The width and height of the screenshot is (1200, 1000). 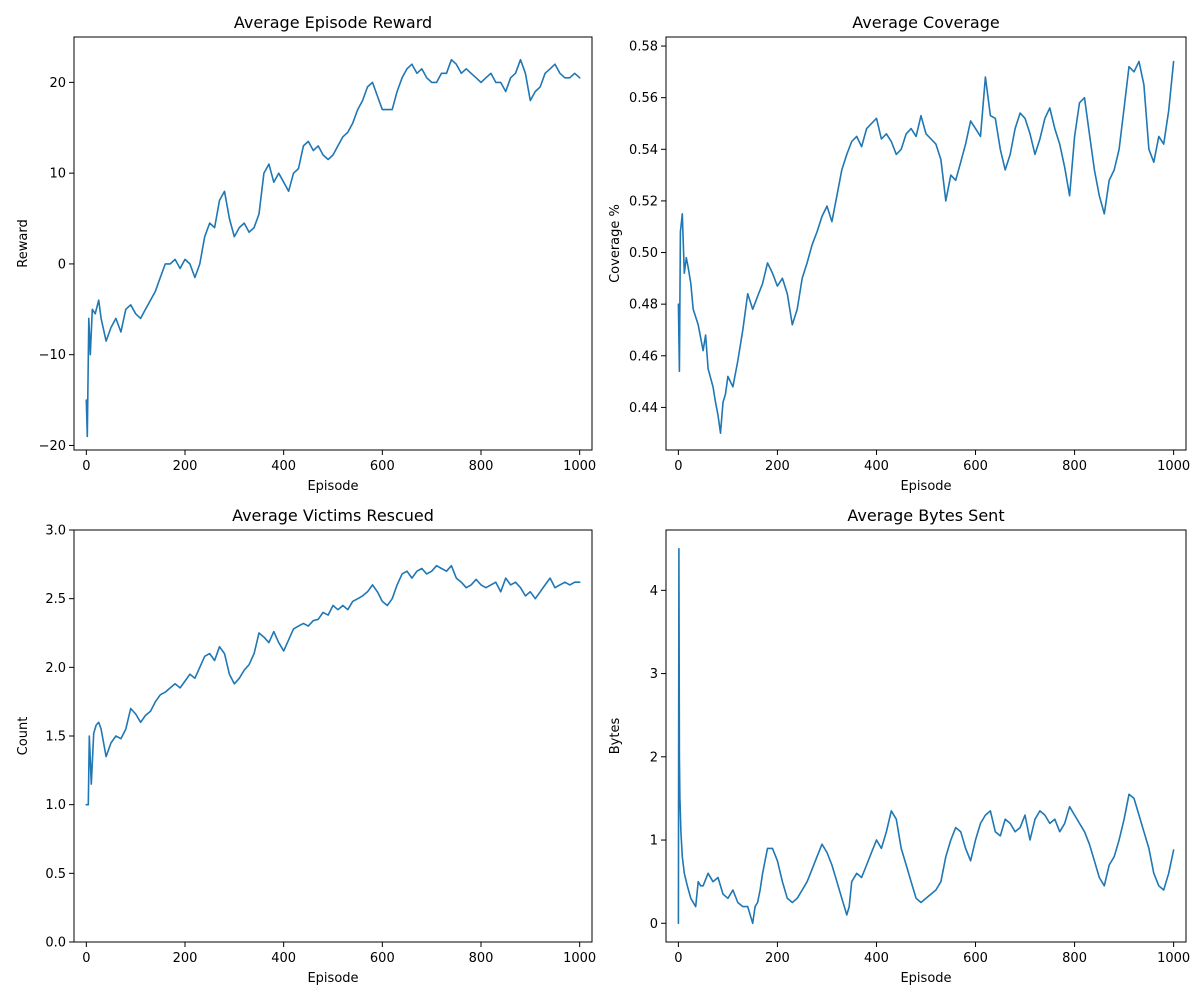 I want to click on chart-title: Average Bytes Sent, so click(x=925, y=515).